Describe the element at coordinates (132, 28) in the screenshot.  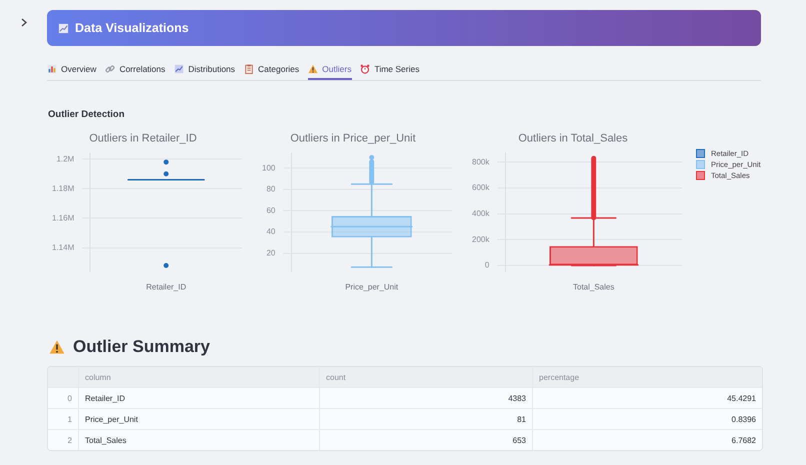
I see `text: Data Visualizations` at that location.